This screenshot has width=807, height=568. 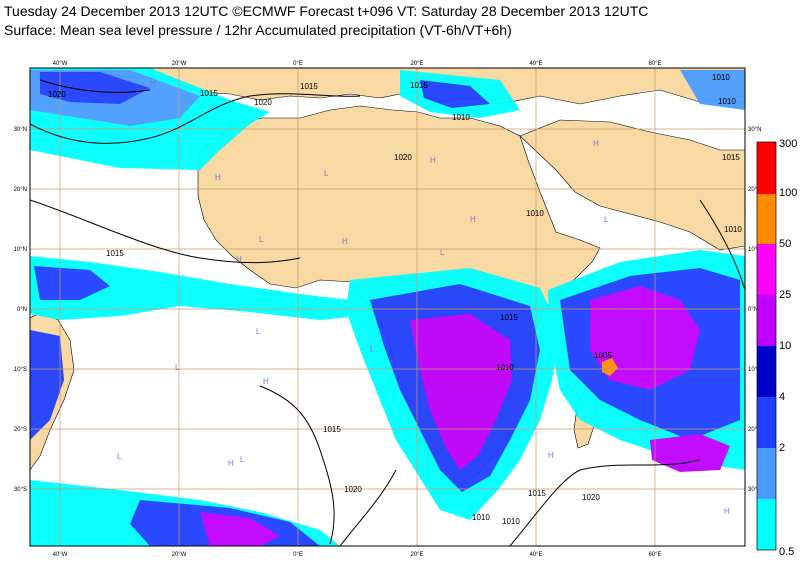 I want to click on legend-label: 4, so click(x=782, y=397).